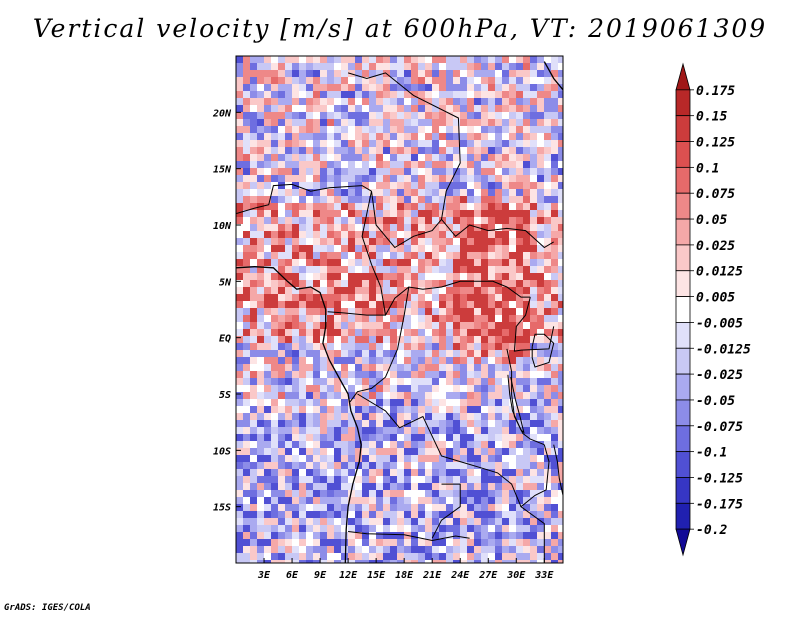 This screenshot has height=618, width=800. What do you see at coordinates (711, 453) in the screenshot?
I see `colorbar-label: -0.1` at bounding box center [711, 453].